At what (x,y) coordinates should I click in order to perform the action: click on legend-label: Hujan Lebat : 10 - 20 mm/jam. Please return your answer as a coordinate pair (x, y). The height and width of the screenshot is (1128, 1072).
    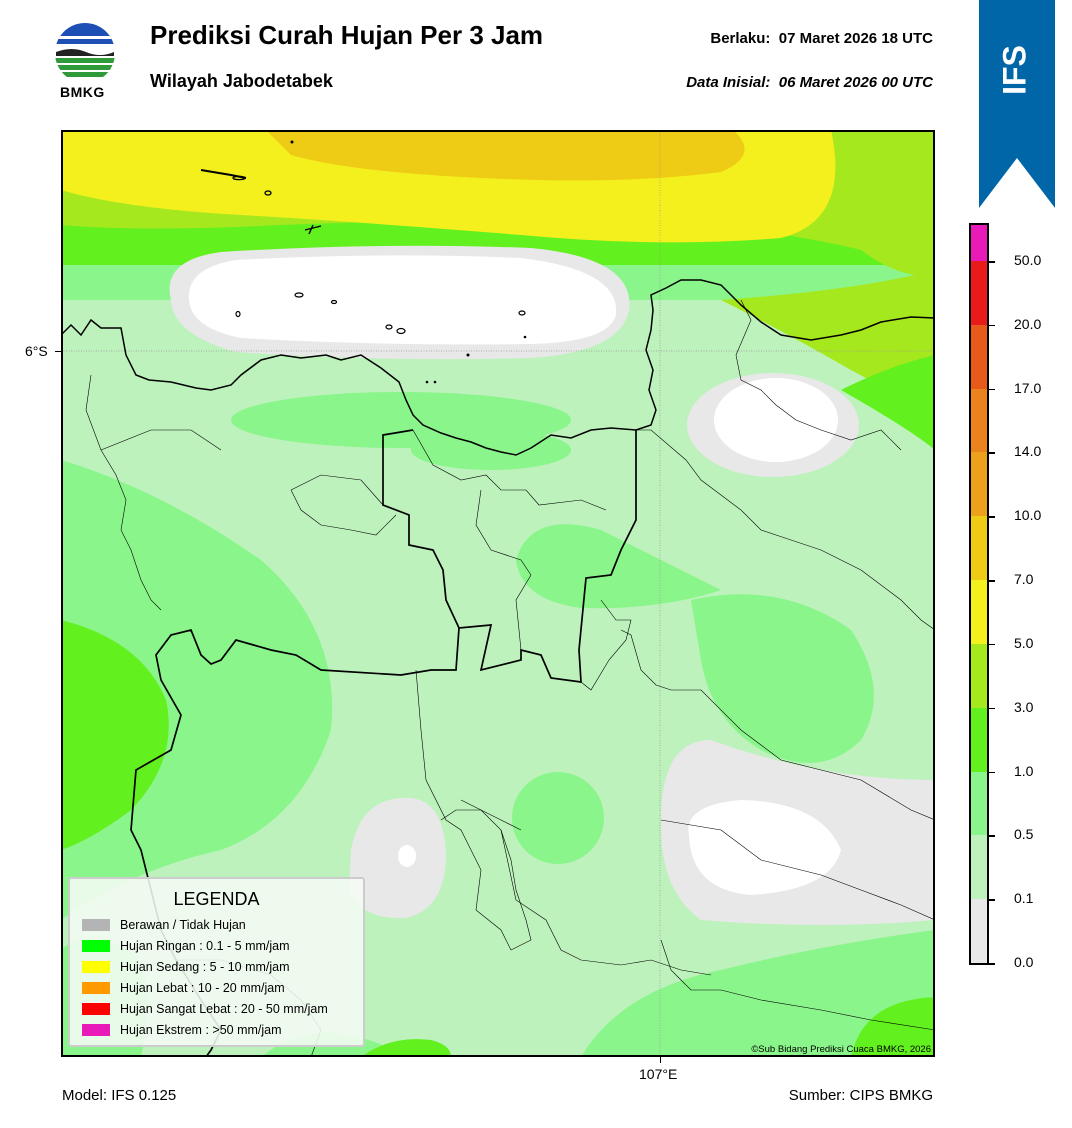
    Looking at the image, I should click on (202, 988).